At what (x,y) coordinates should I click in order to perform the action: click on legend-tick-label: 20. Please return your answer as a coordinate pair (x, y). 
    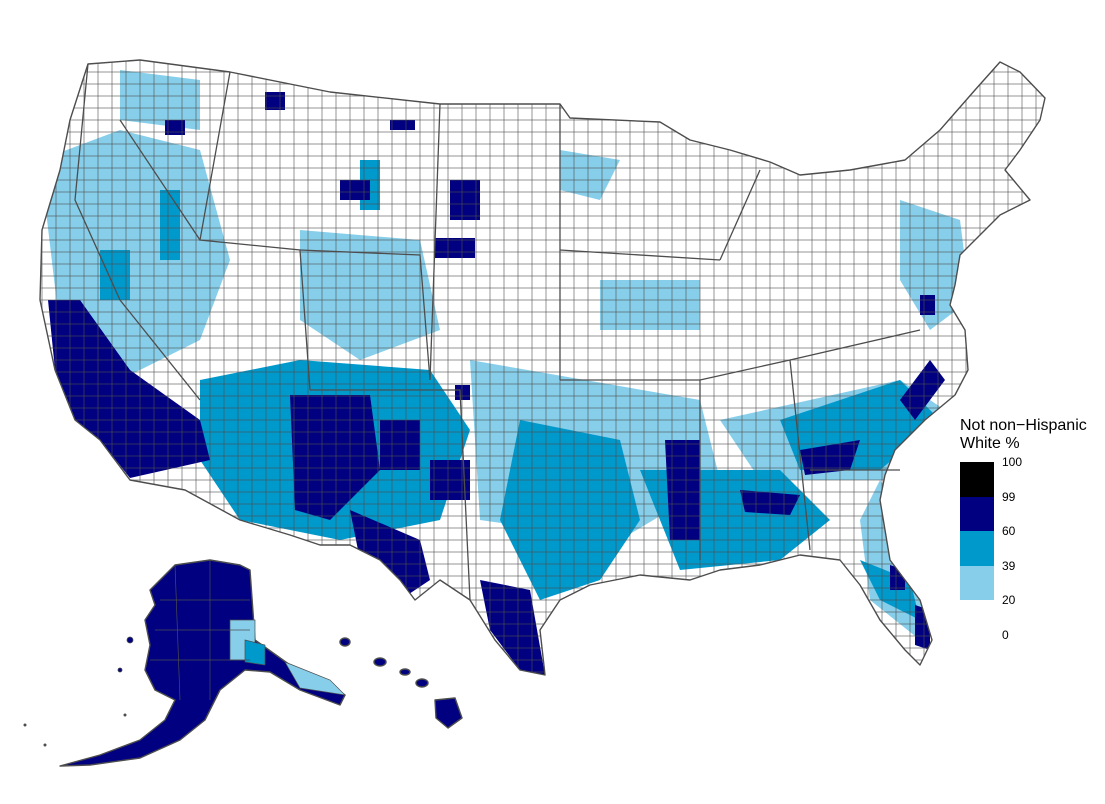
    Looking at the image, I should click on (1009, 600).